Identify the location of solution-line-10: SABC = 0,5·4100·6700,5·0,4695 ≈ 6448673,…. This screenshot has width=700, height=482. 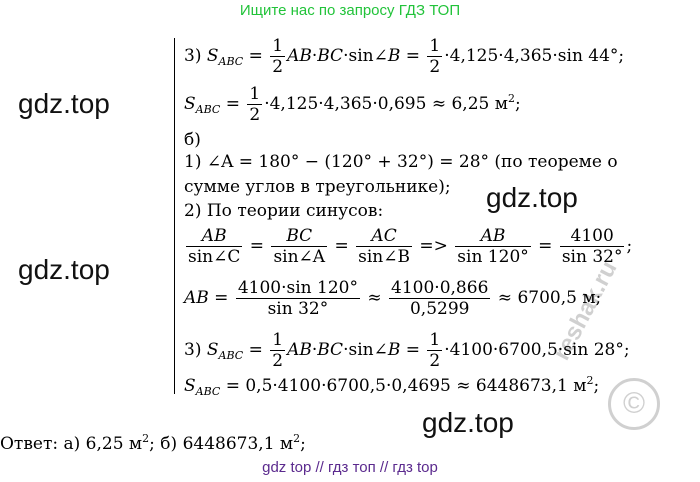
(392, 386).